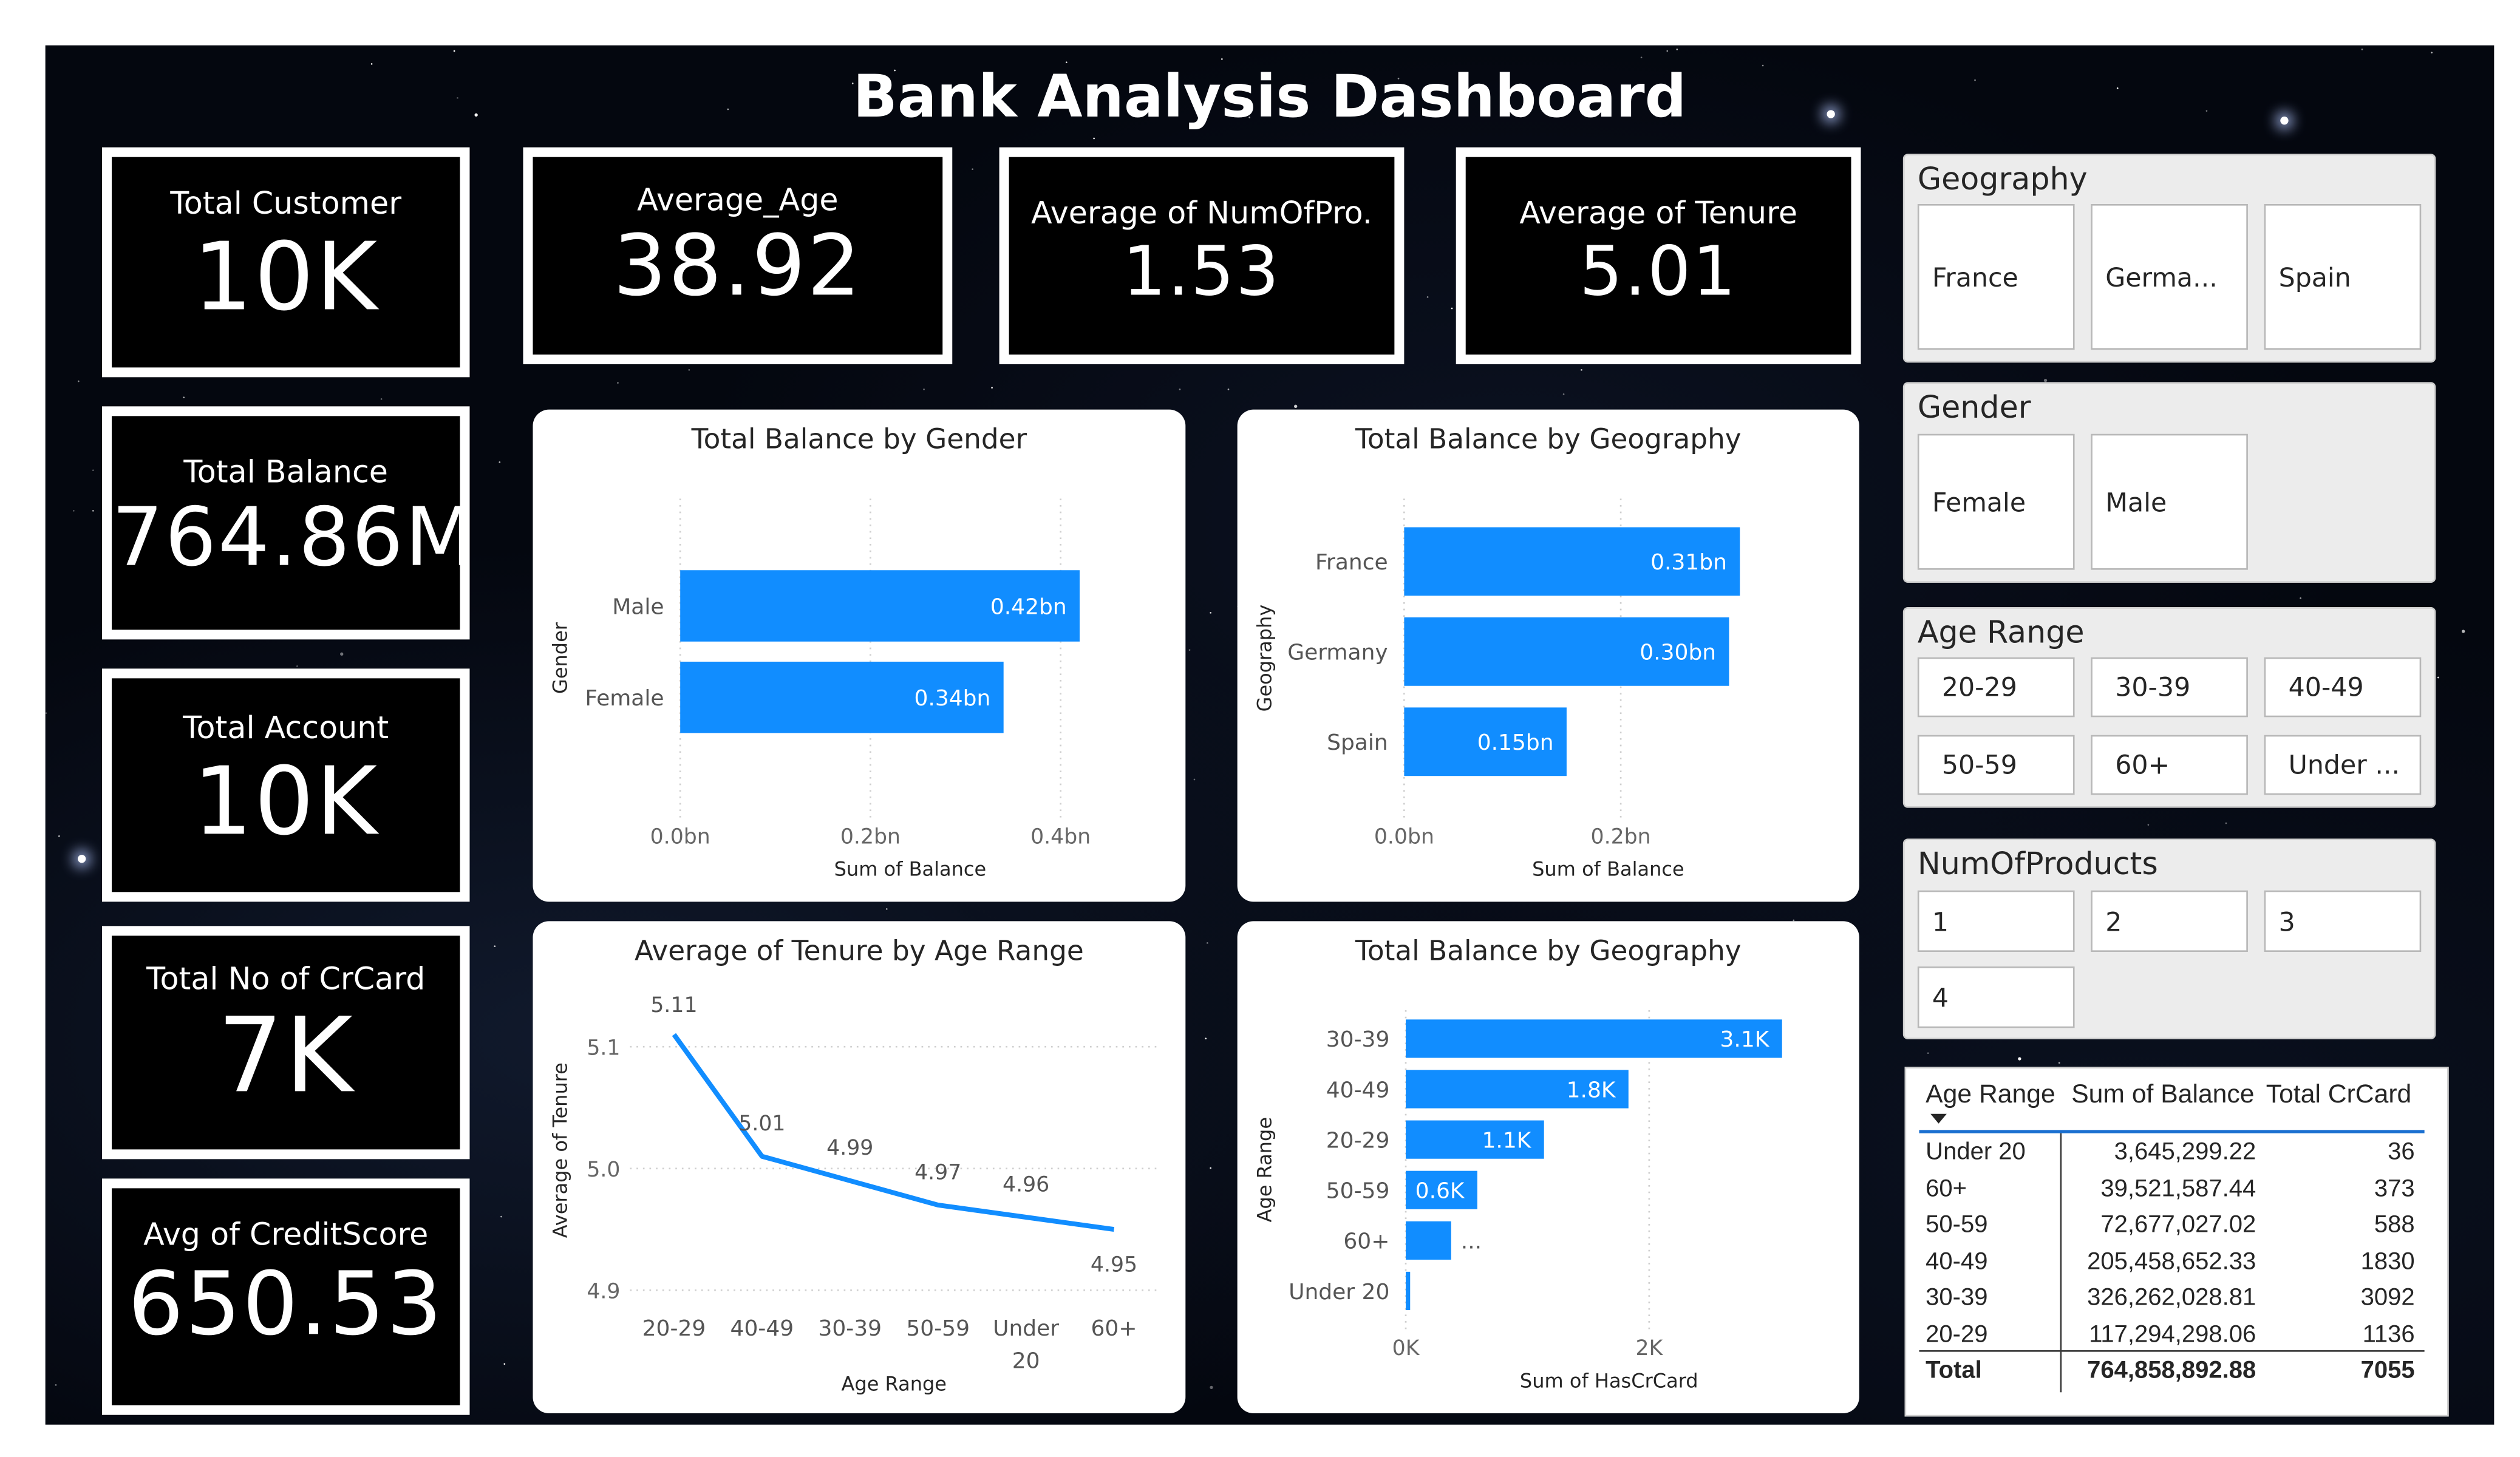 This screenshot has width=2520, height=1457. I want to click on slicer-tile-60-plus: 60+, so click(2169, 765).